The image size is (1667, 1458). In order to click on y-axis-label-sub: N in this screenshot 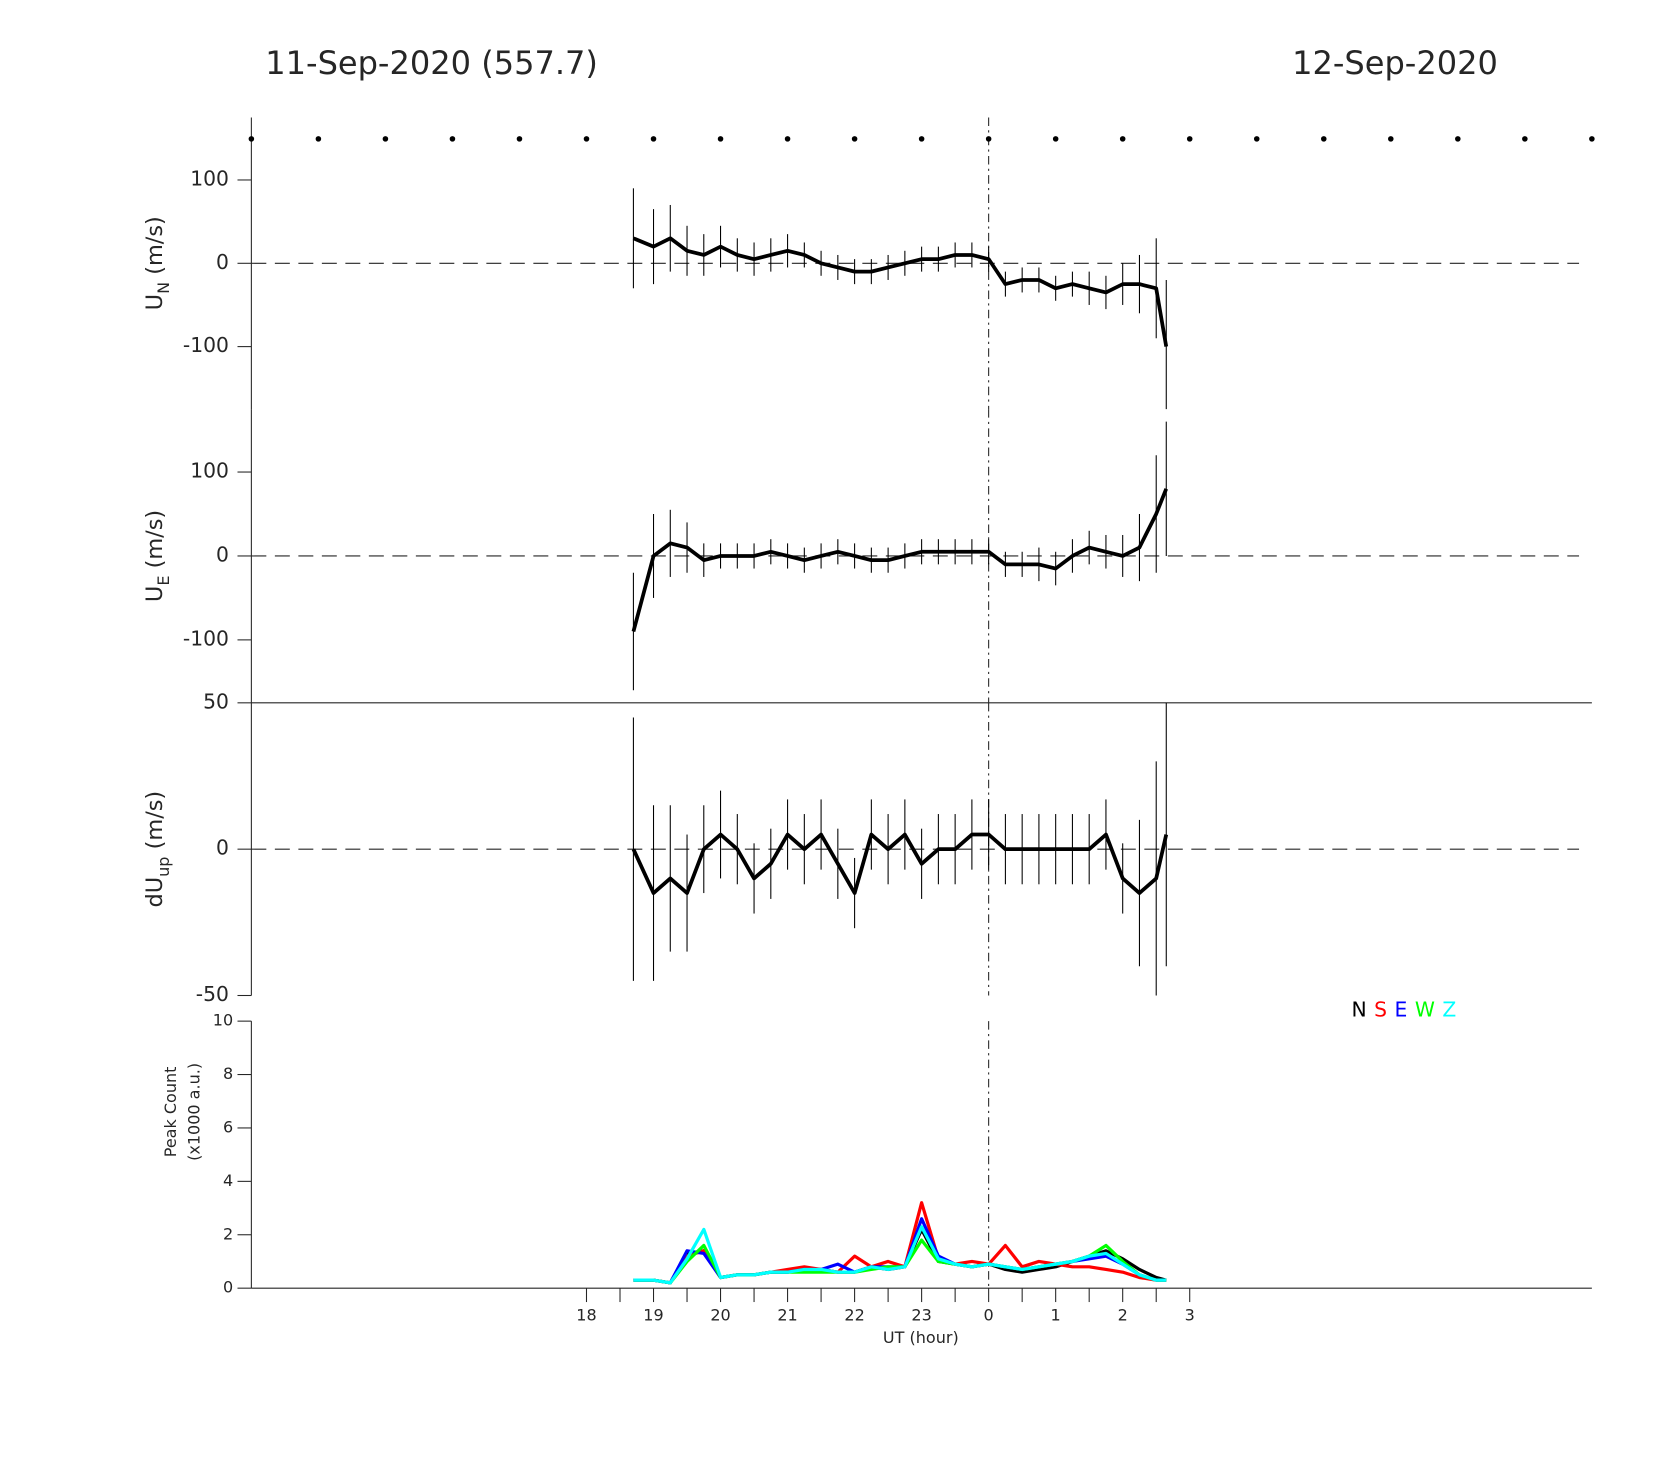, I will do `click(162, 288)`.